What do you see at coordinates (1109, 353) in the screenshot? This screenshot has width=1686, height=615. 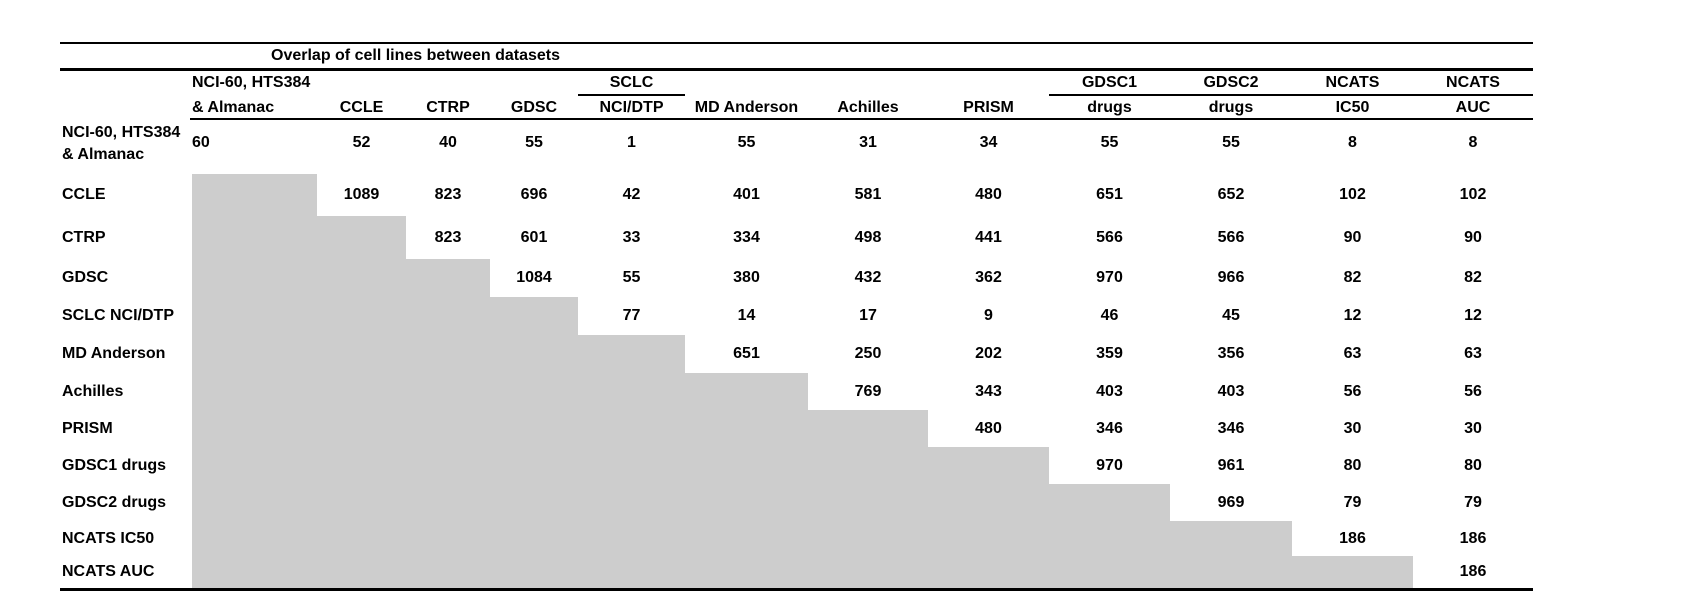 I see `value-cell: 359` at bounding box center [1109, 353].